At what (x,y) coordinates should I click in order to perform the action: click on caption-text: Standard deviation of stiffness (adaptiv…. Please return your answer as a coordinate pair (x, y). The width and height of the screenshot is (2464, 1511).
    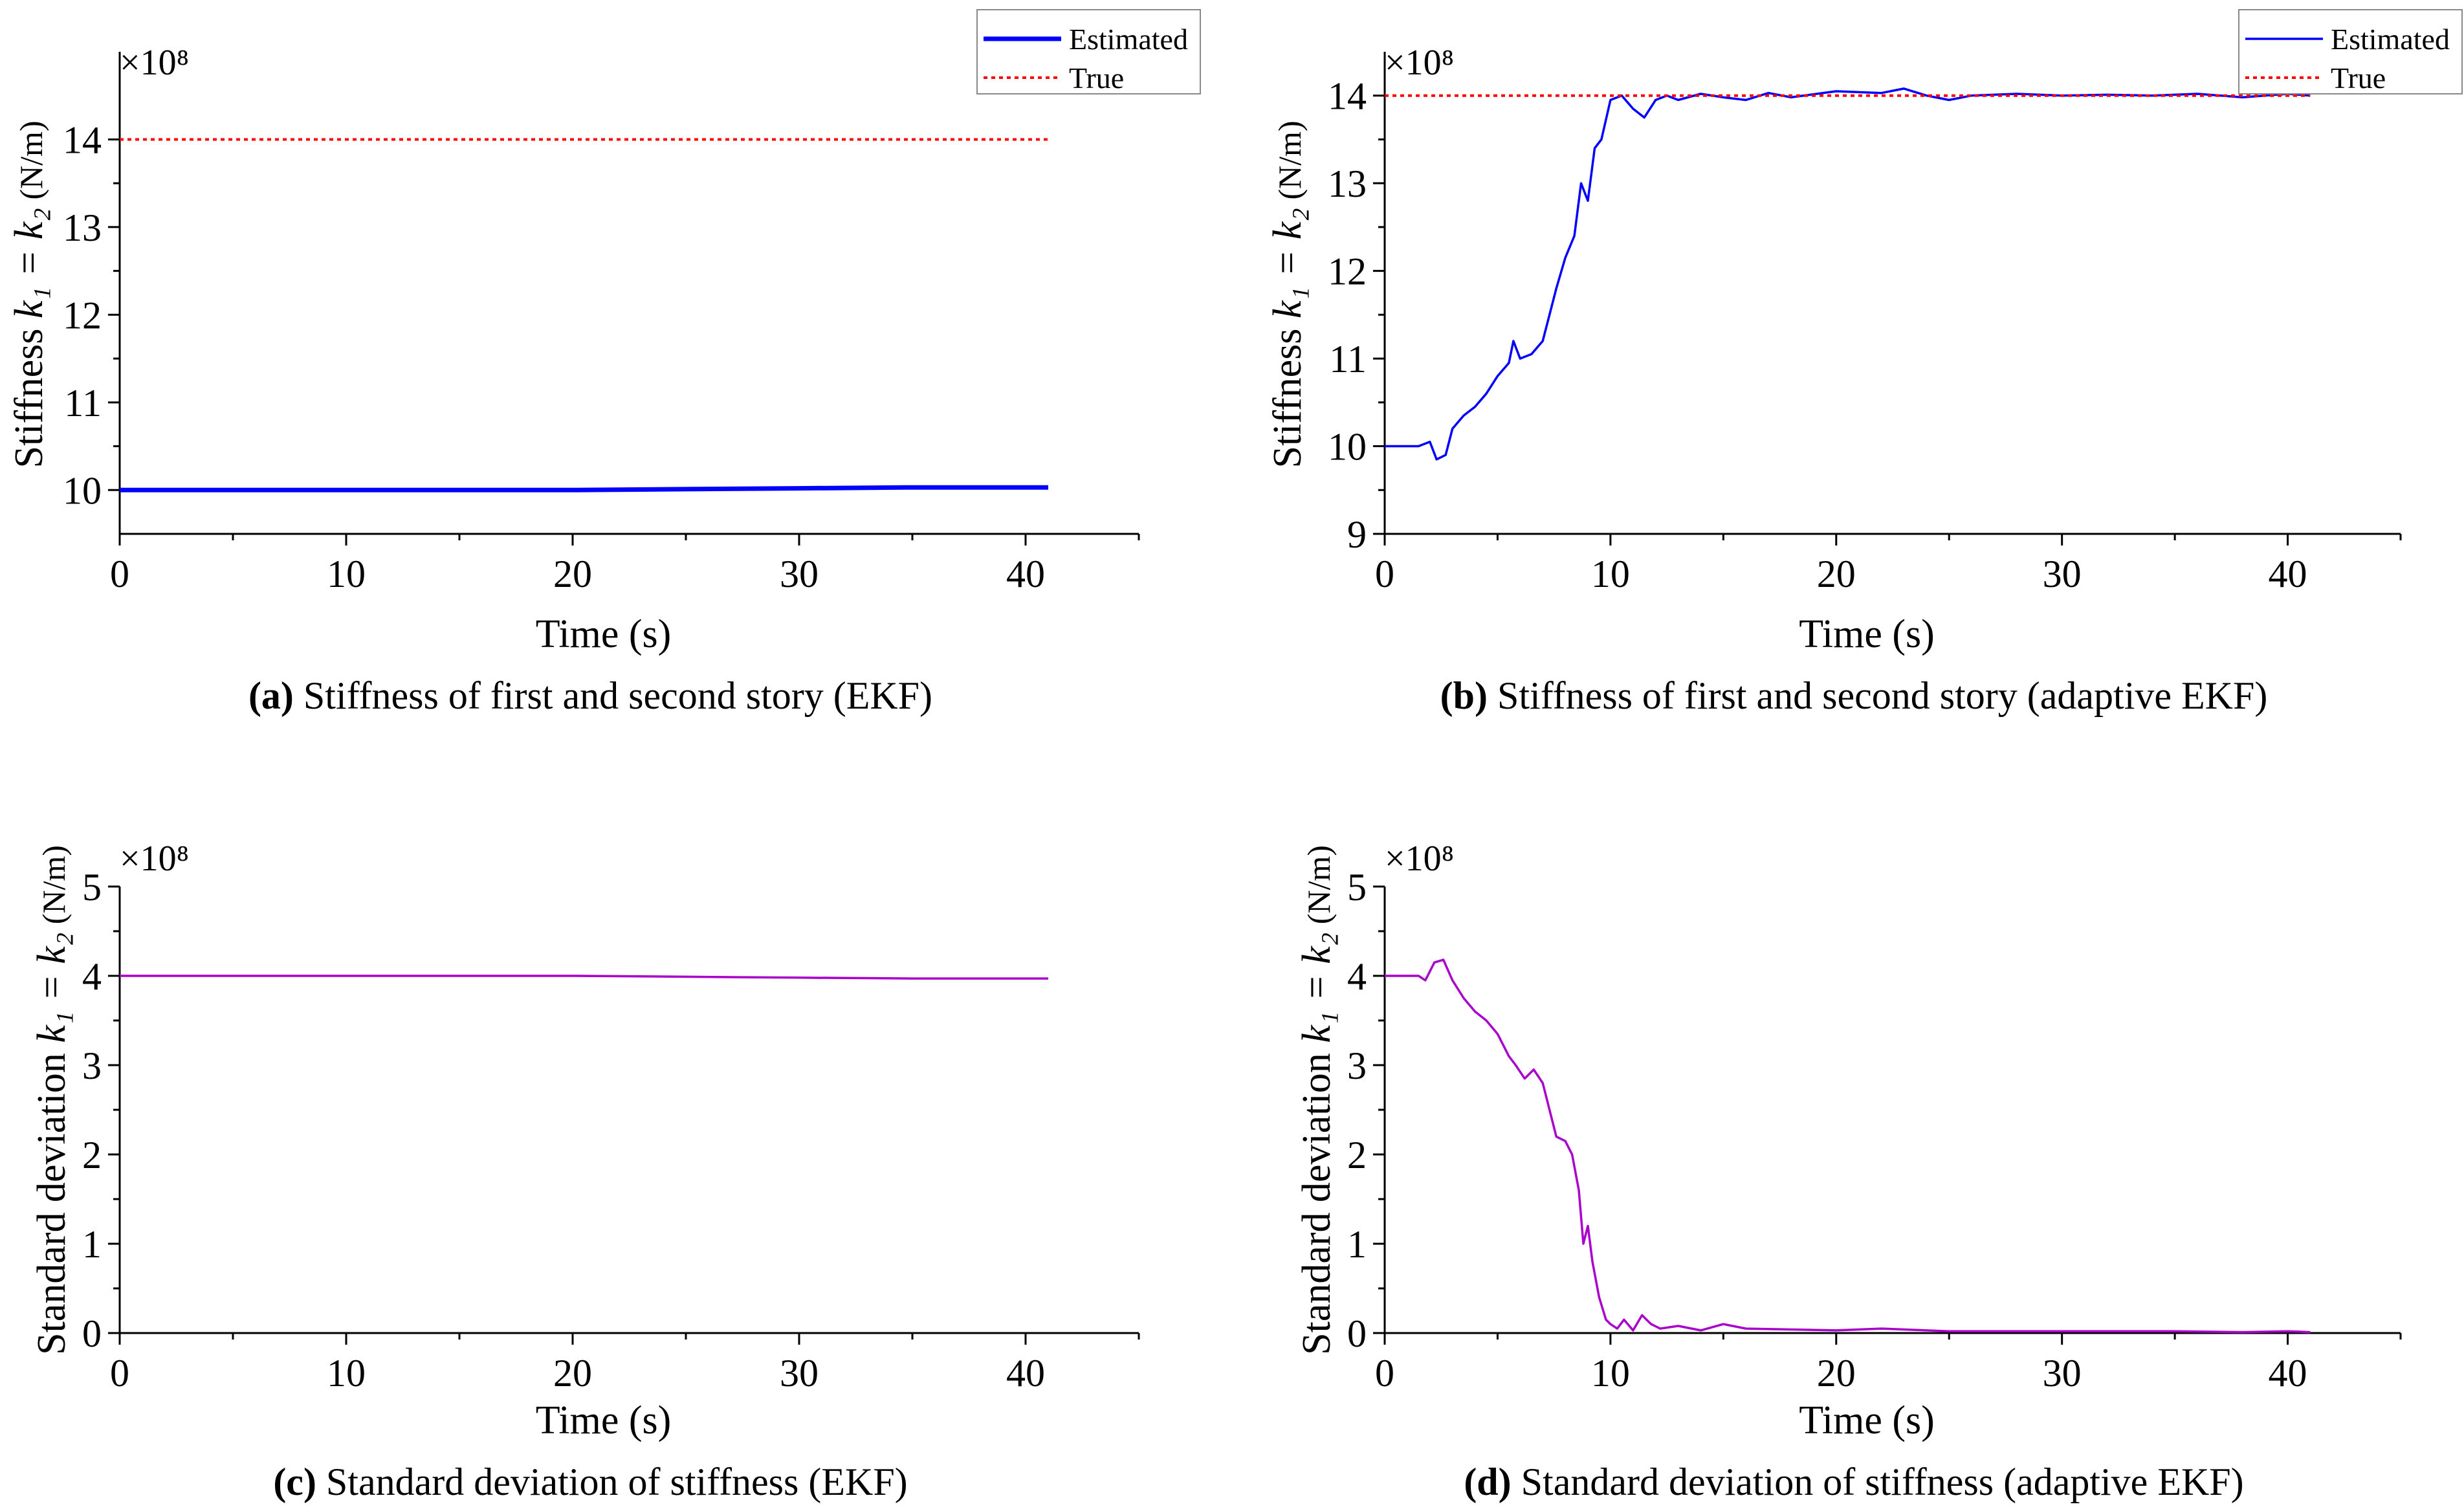
    Looking at the image, I should click on (1882, 1482).